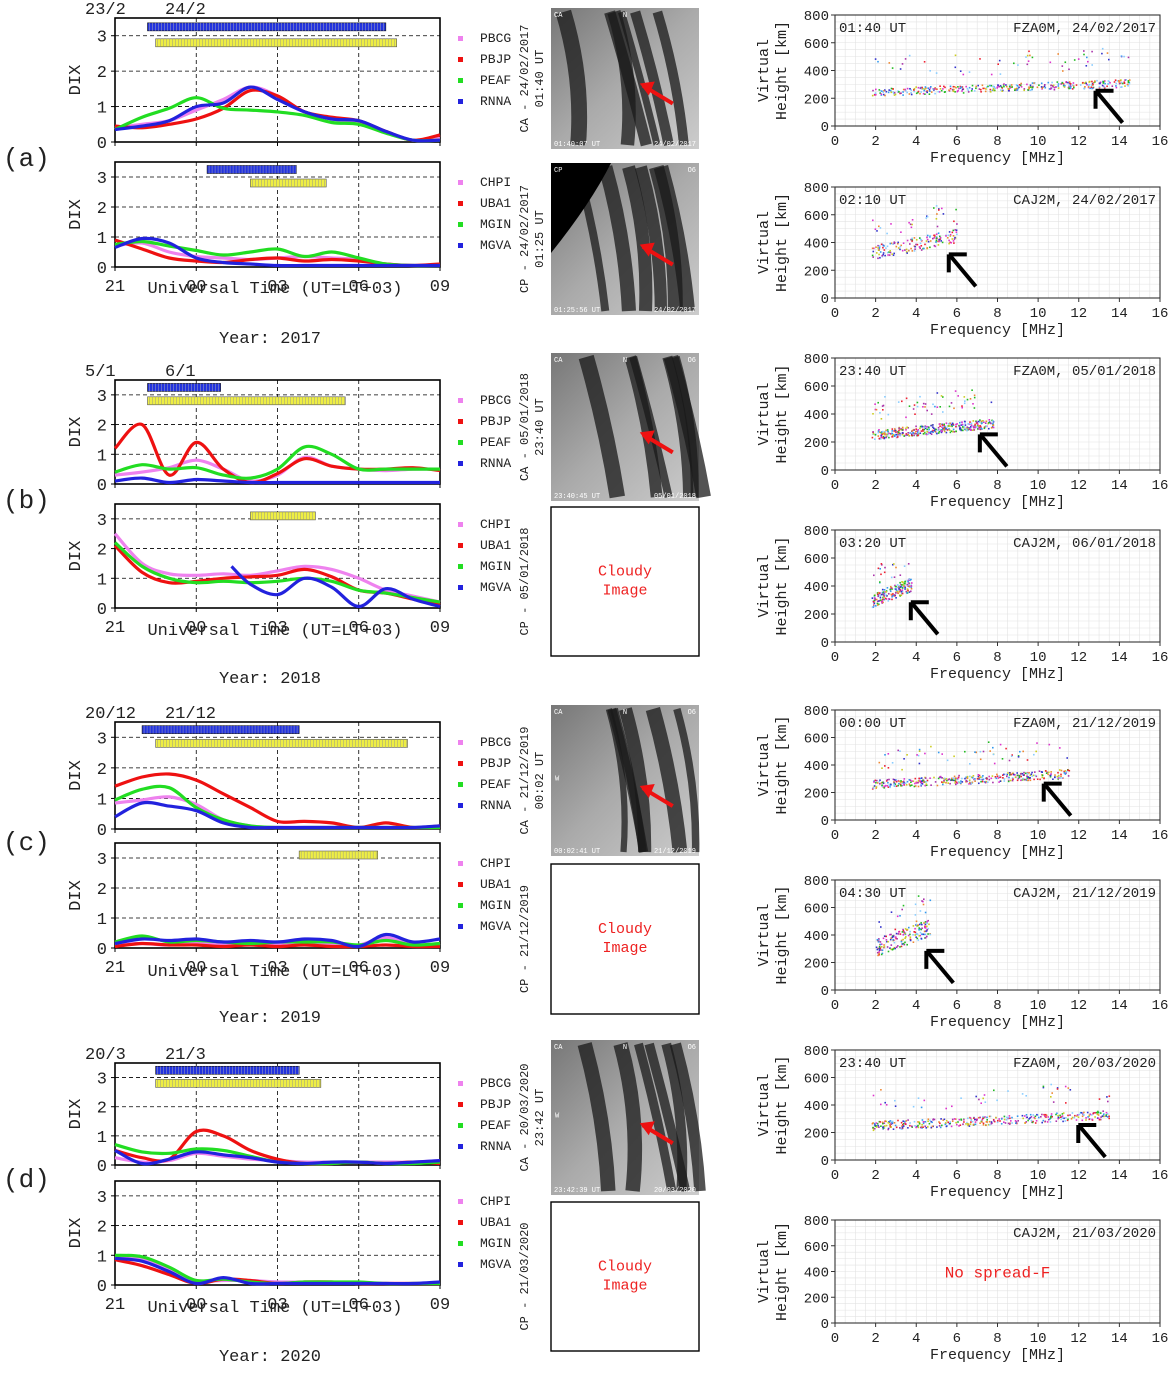  I want to click on iono-ytick-label: 400, so click(816, 767).